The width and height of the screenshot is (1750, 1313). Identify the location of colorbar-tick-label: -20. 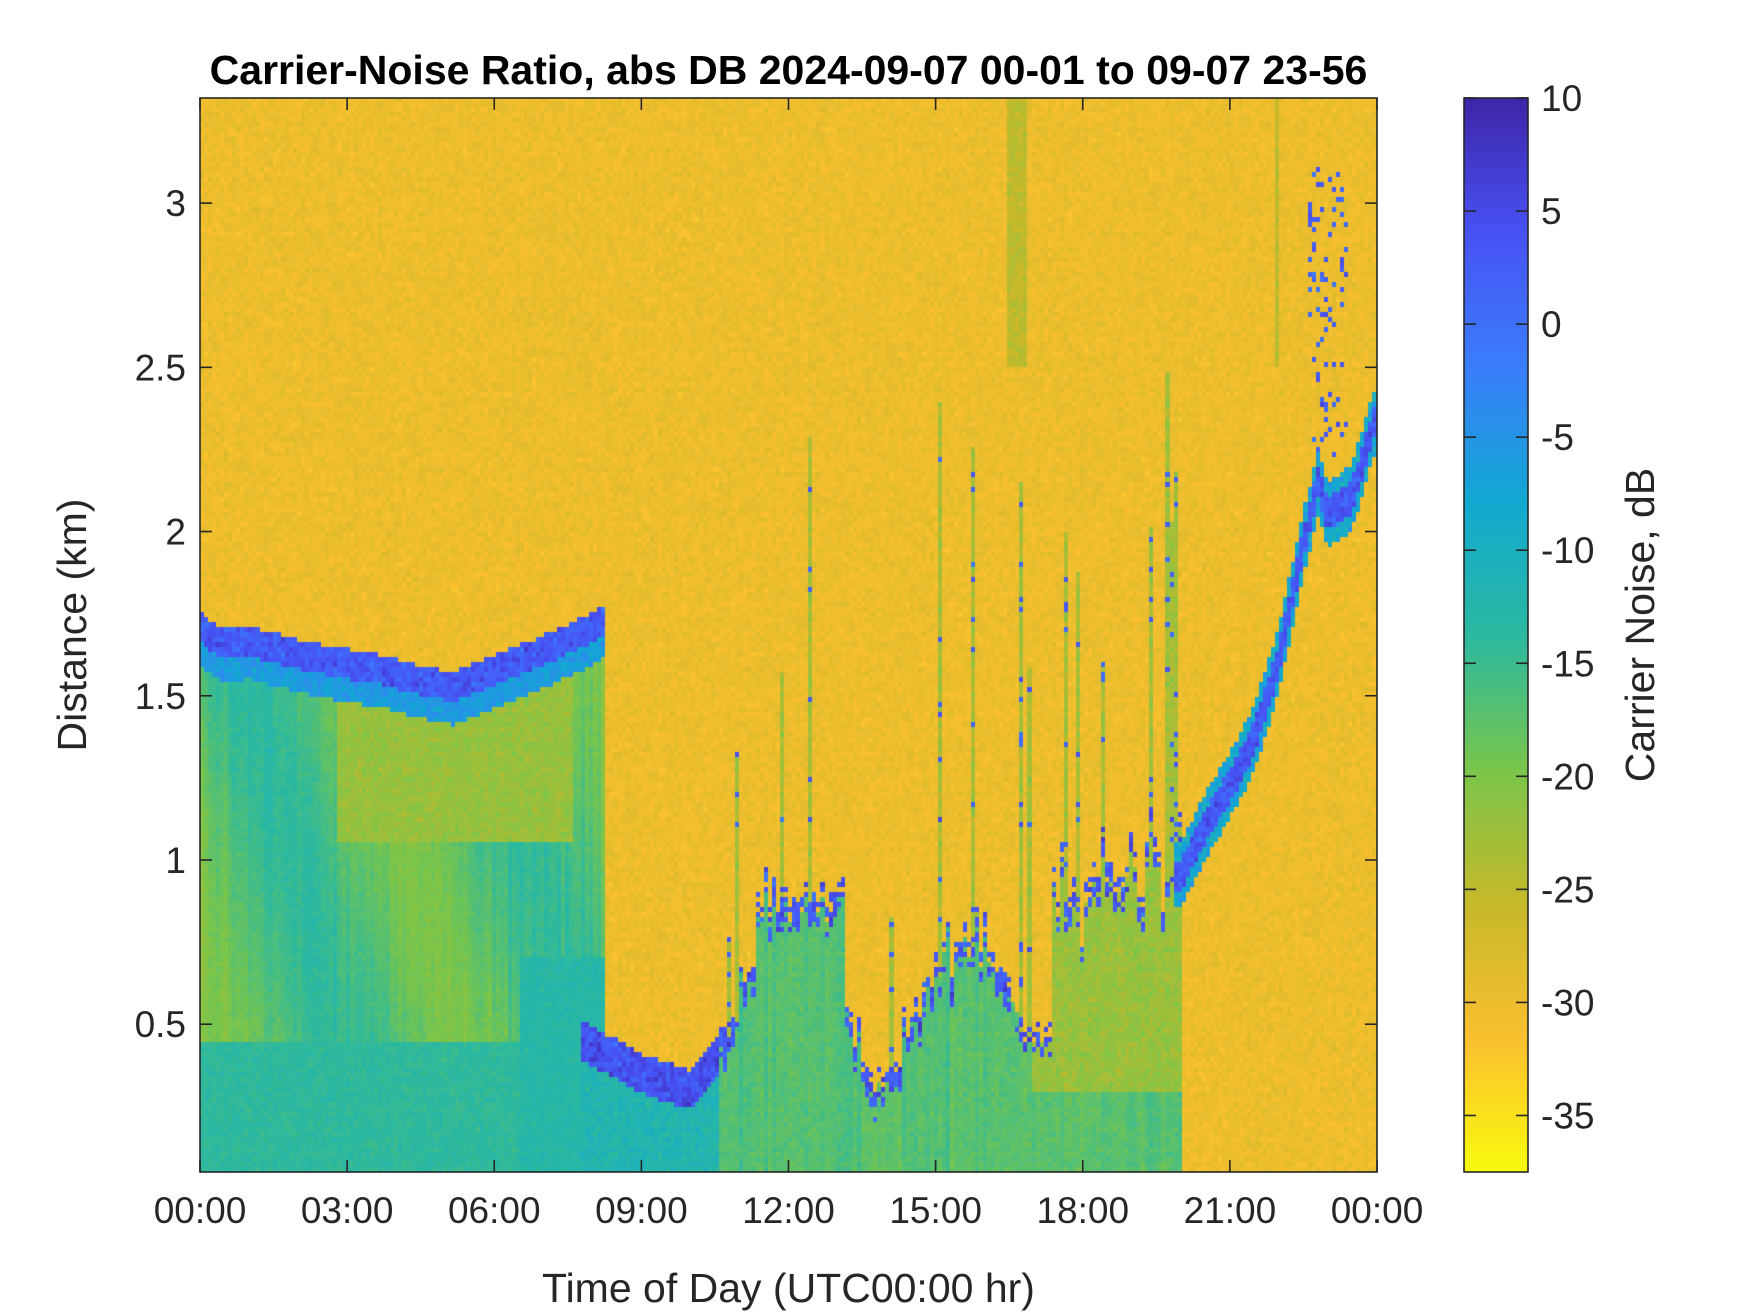
(1567, 776).